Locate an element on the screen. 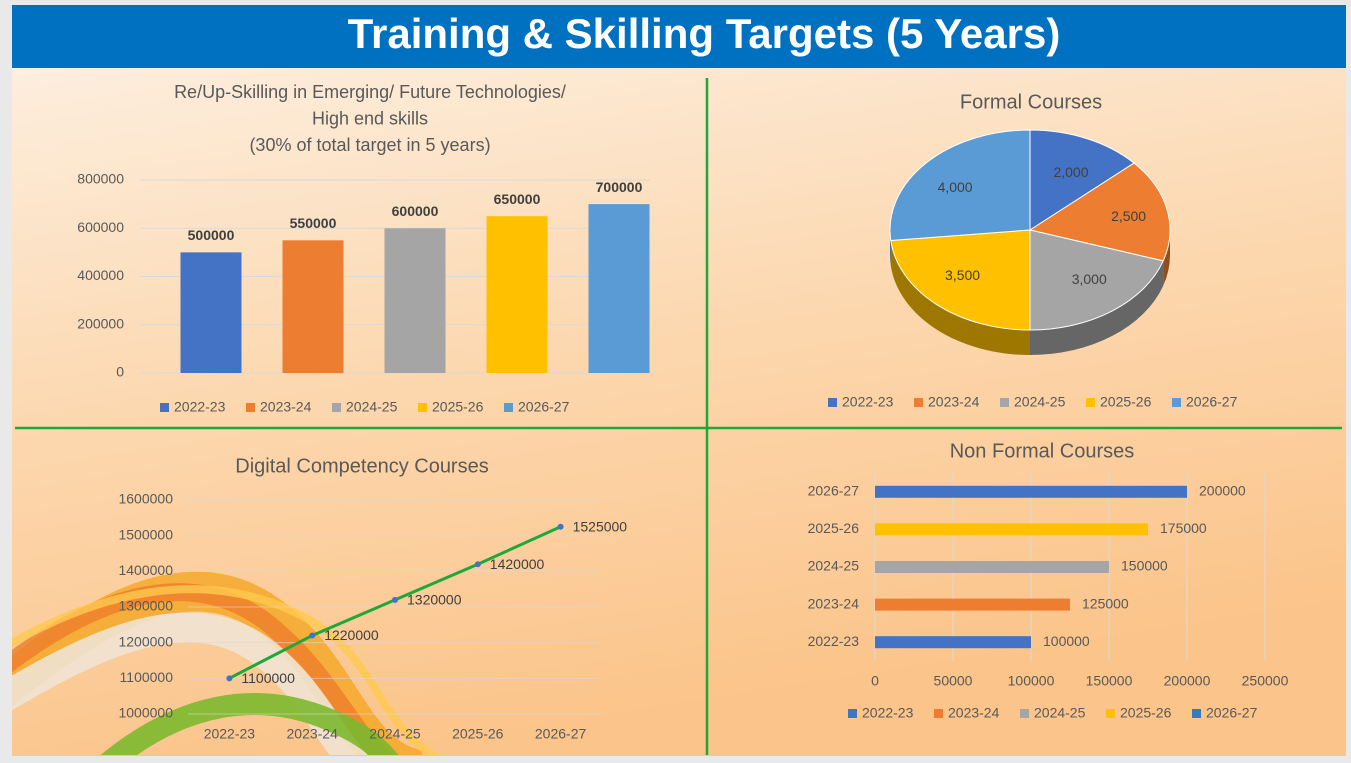  data-label: 125000 is located at coordinates (1105, 603).